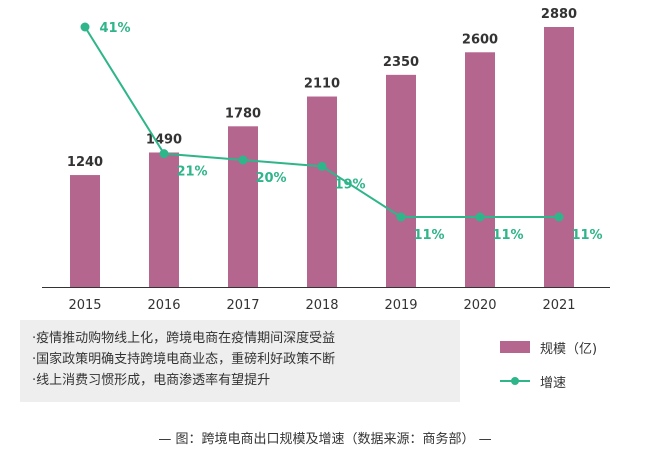 The height and width of the screenshot is (455, 650). I want to click on growth-value-label: 19%, so click(349, 184).